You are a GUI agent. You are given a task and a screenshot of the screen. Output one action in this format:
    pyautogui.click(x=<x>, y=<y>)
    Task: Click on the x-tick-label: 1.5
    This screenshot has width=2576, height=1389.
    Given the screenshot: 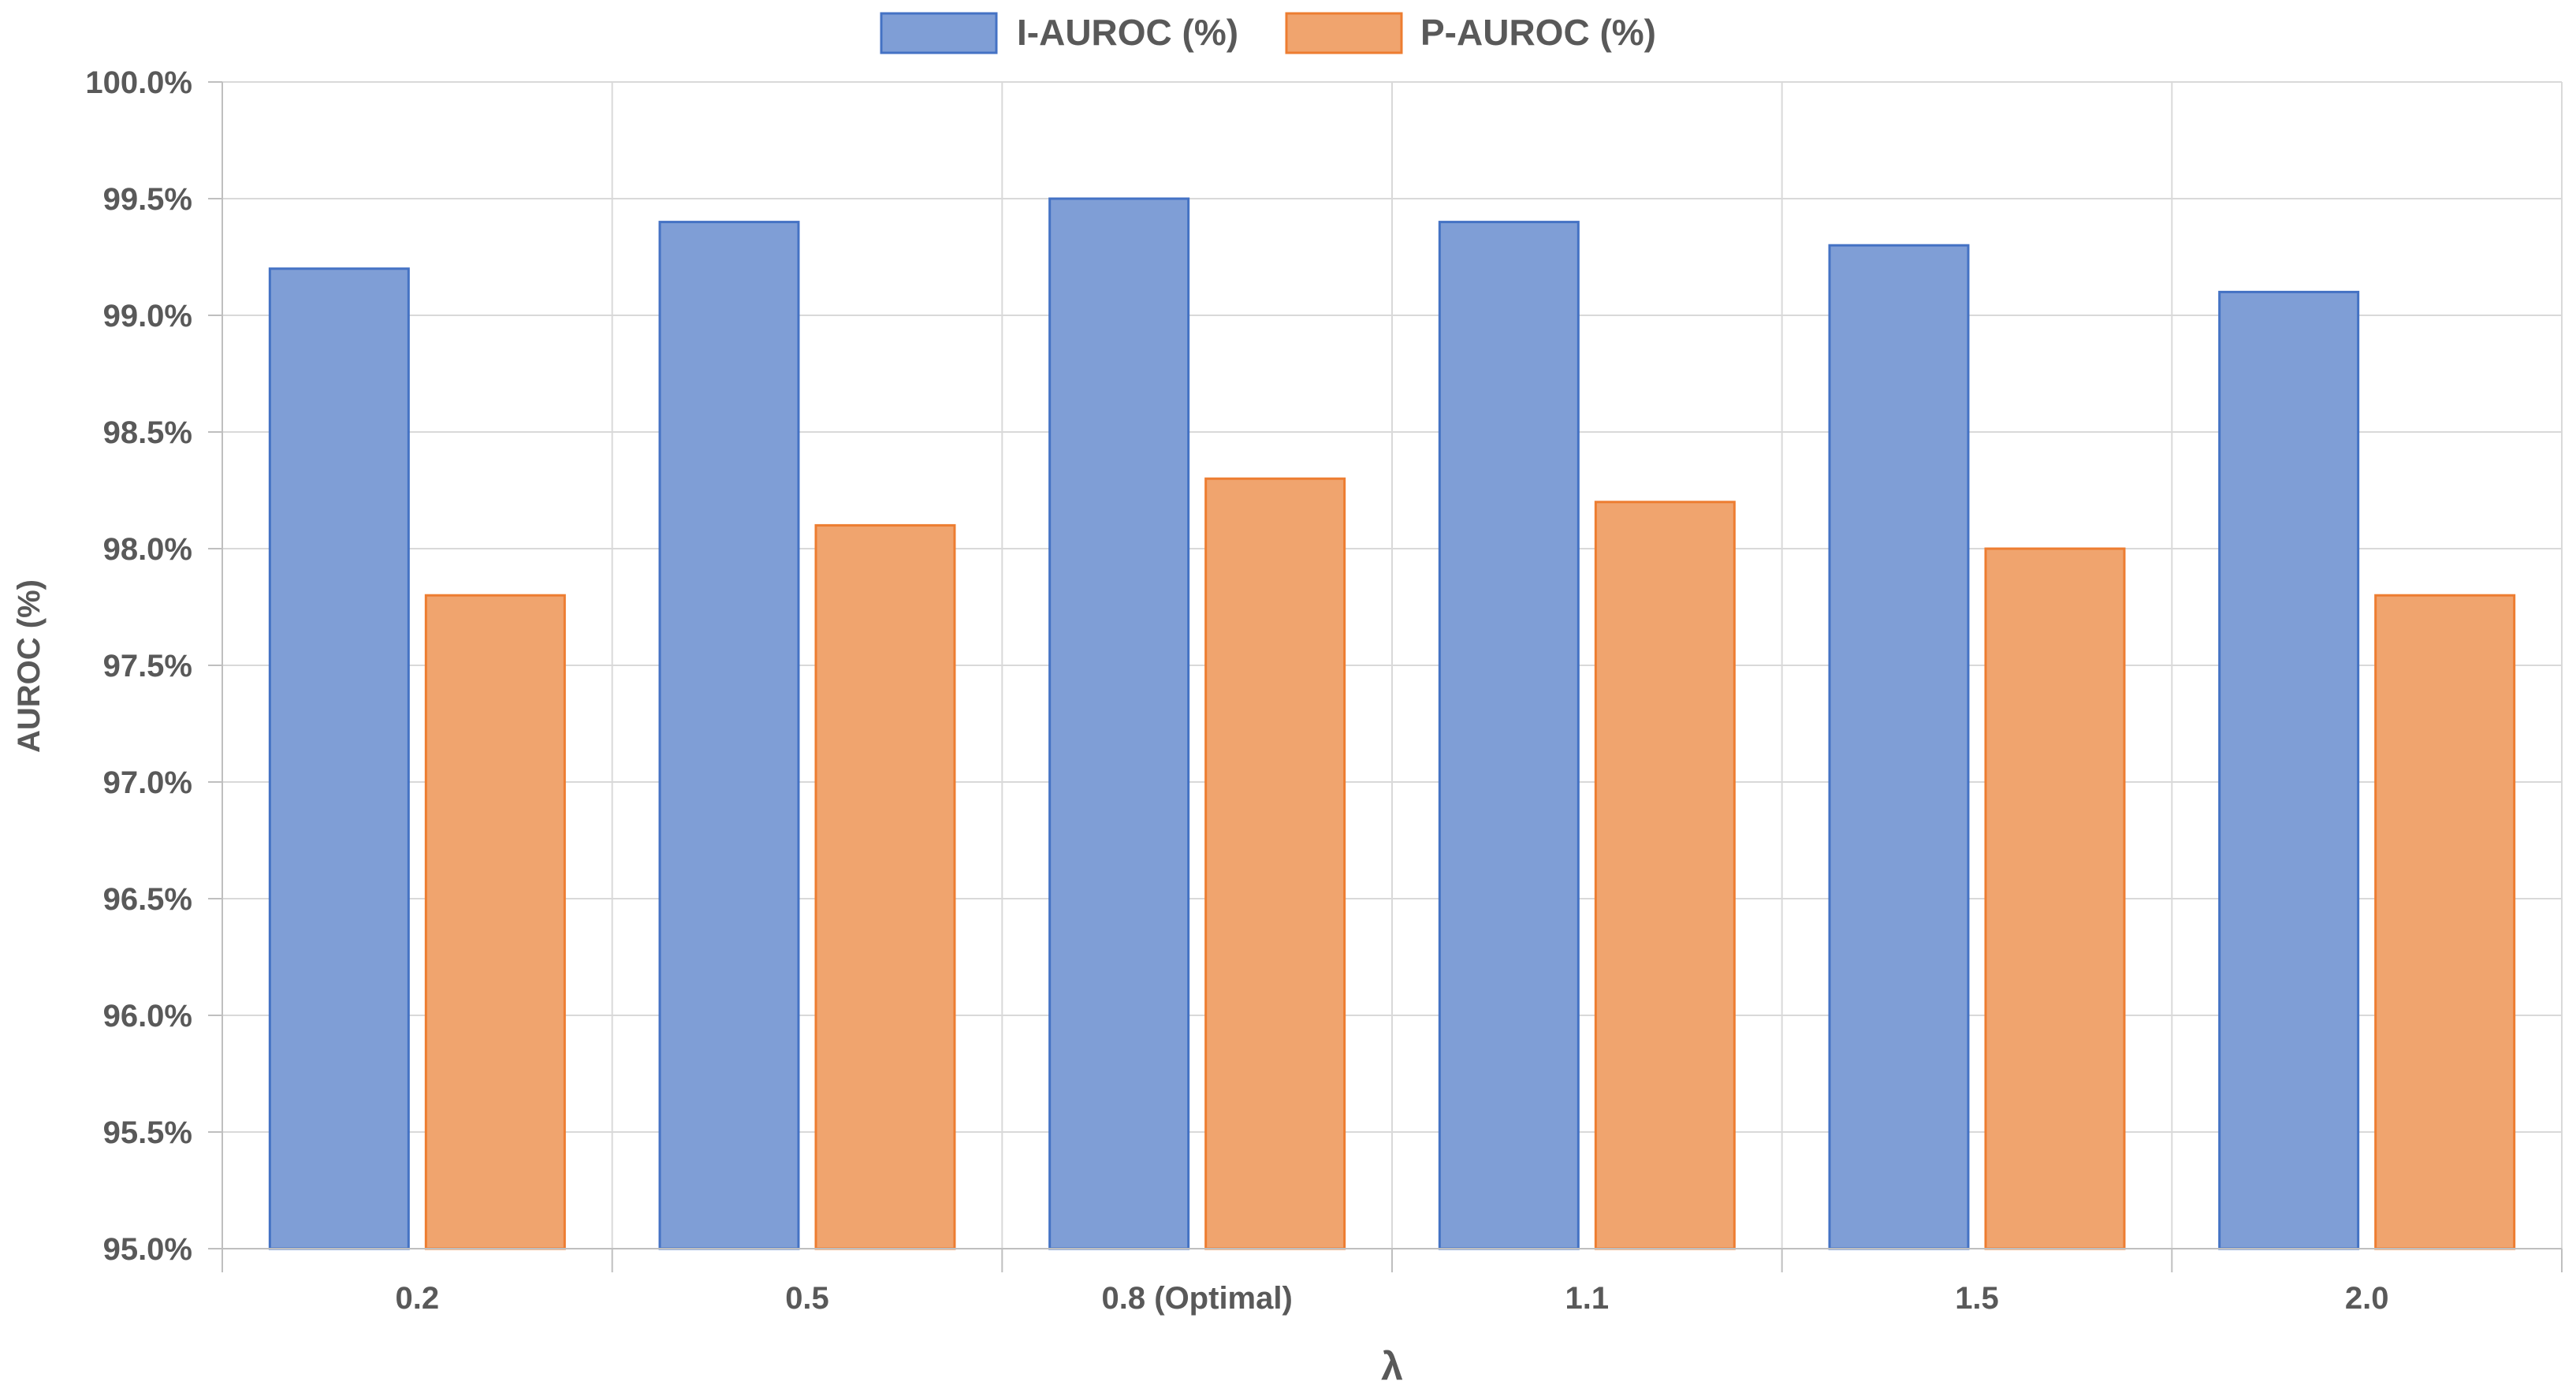 What is the action you would take?
    pyautogui.click(x=1977, y=1298)
    